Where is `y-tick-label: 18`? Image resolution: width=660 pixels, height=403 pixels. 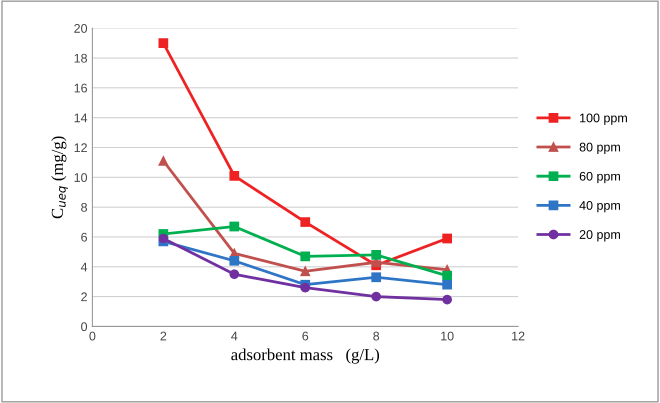 y-tick-label: 18 is located at coordinates (80, 58).